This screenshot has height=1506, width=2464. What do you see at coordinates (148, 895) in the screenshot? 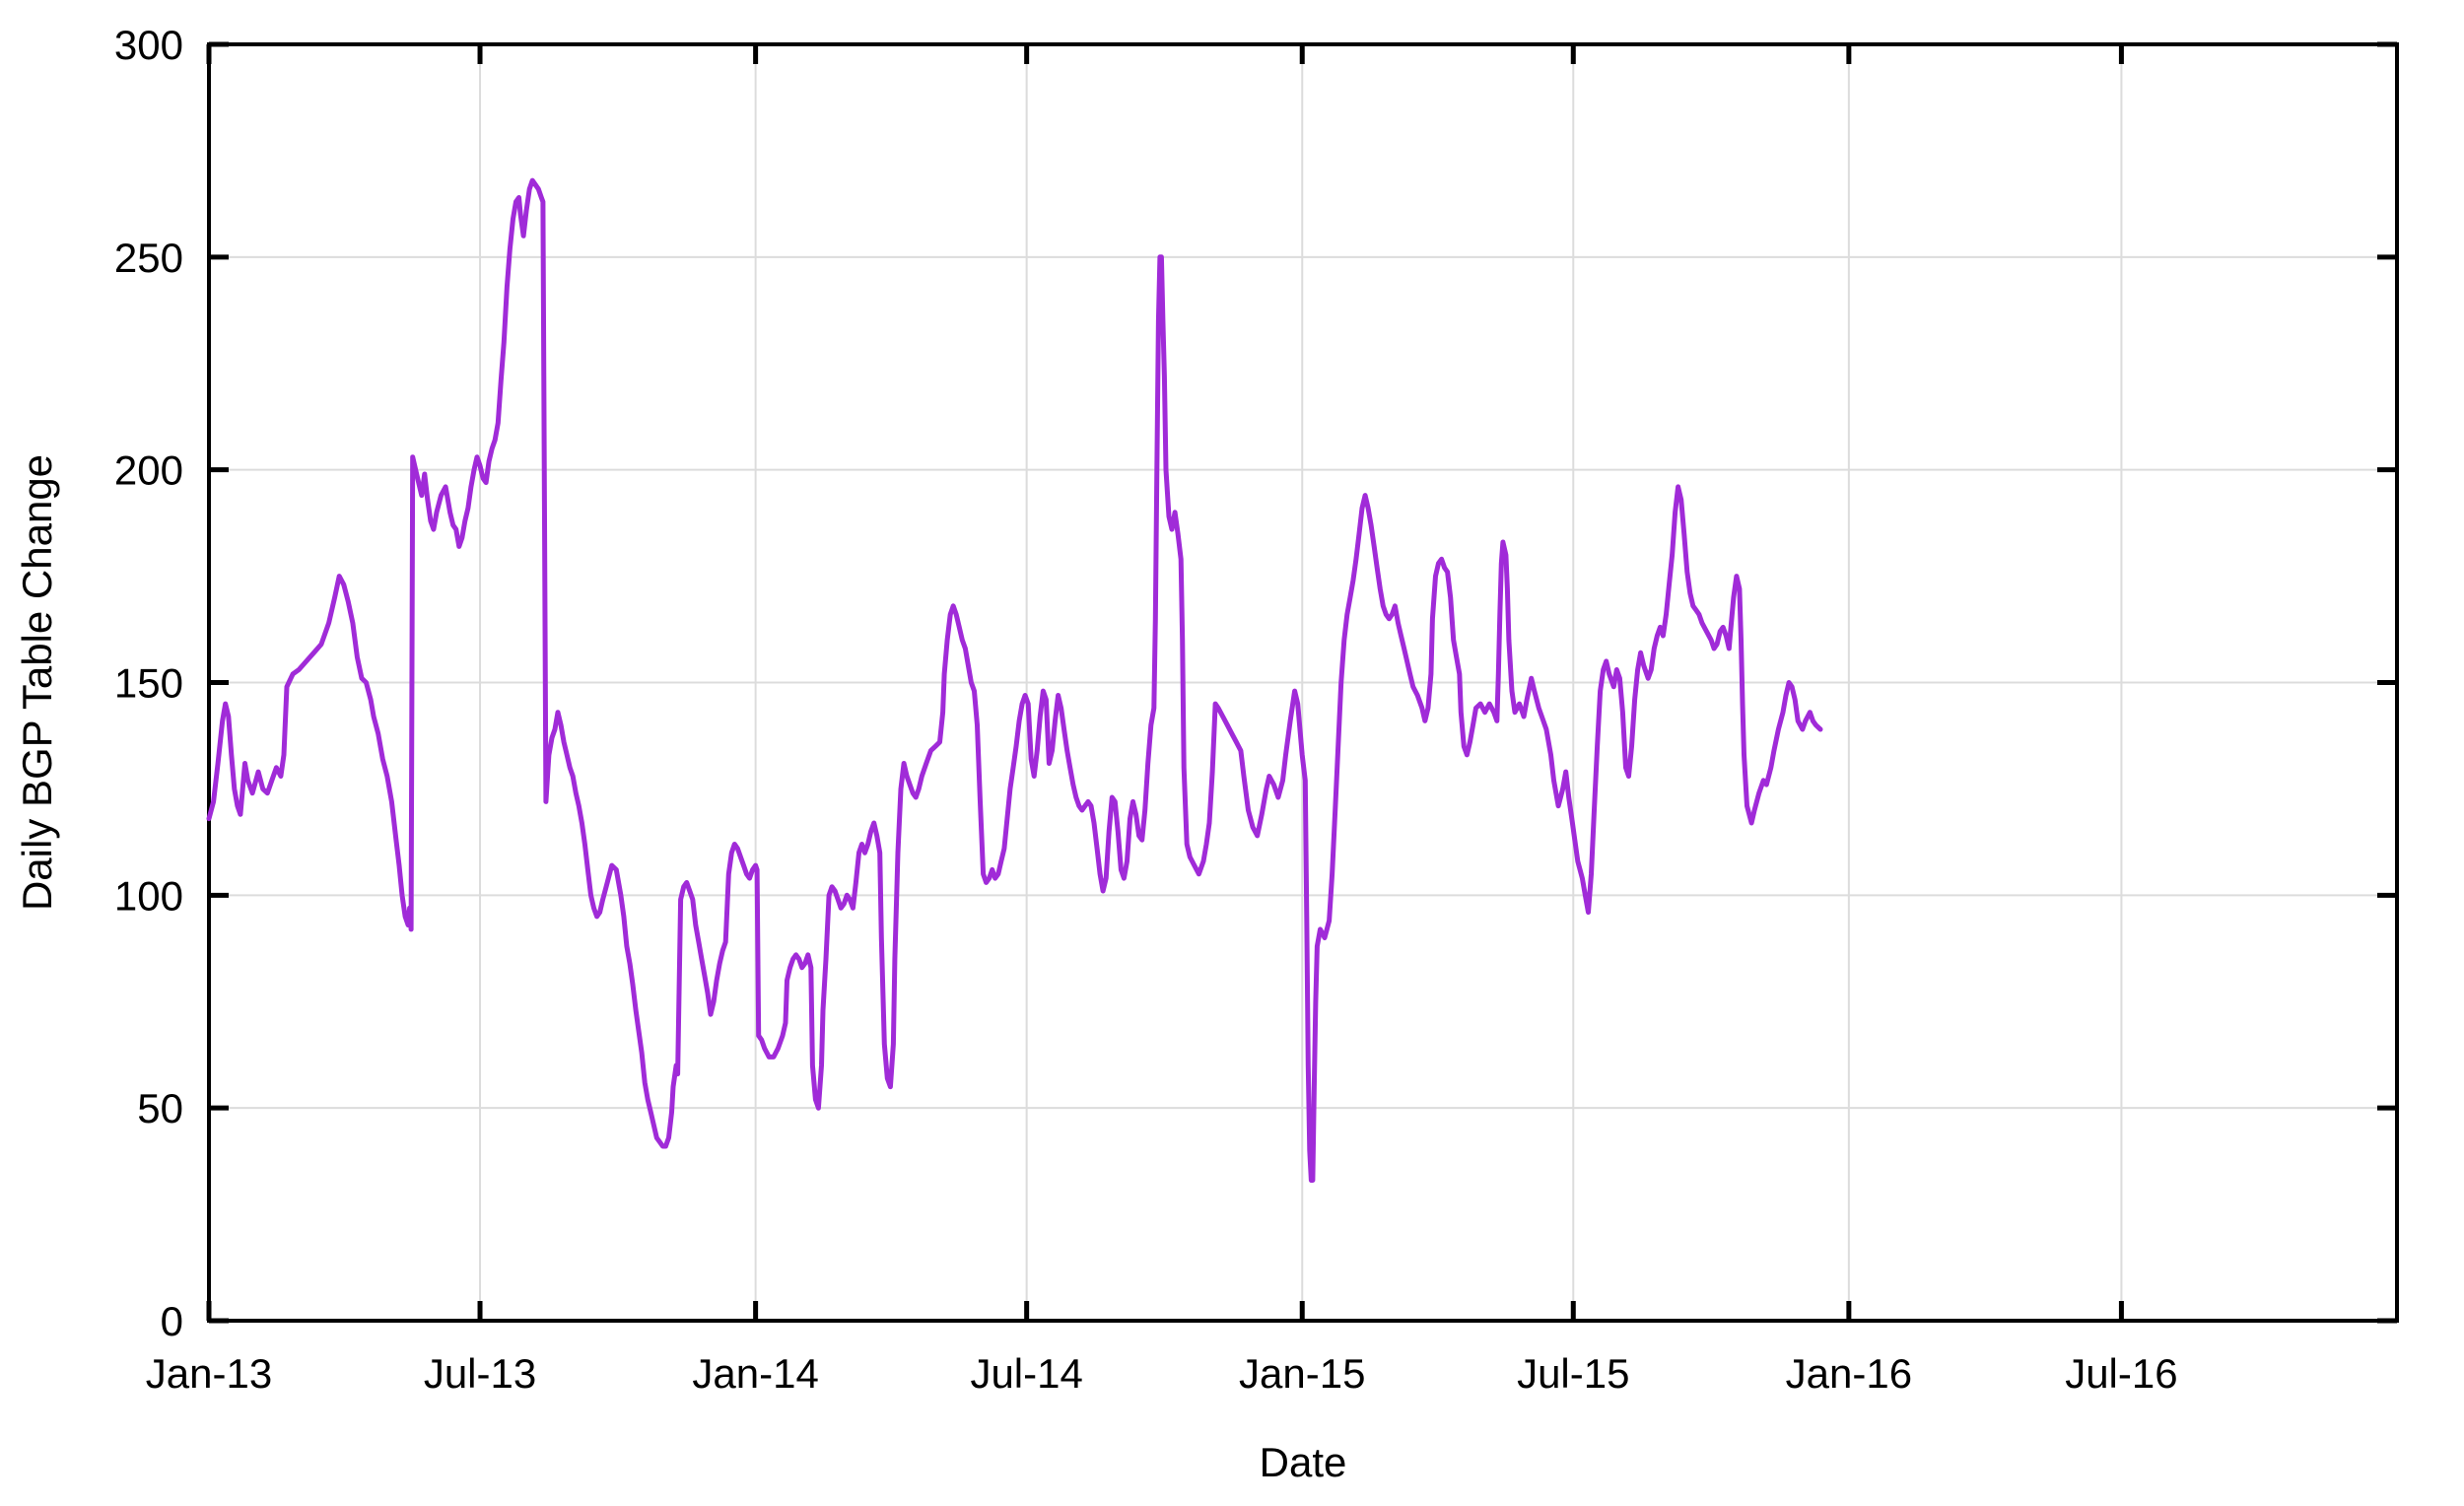
I see `y-tick-label: 100` at bounding box center [148, 895].